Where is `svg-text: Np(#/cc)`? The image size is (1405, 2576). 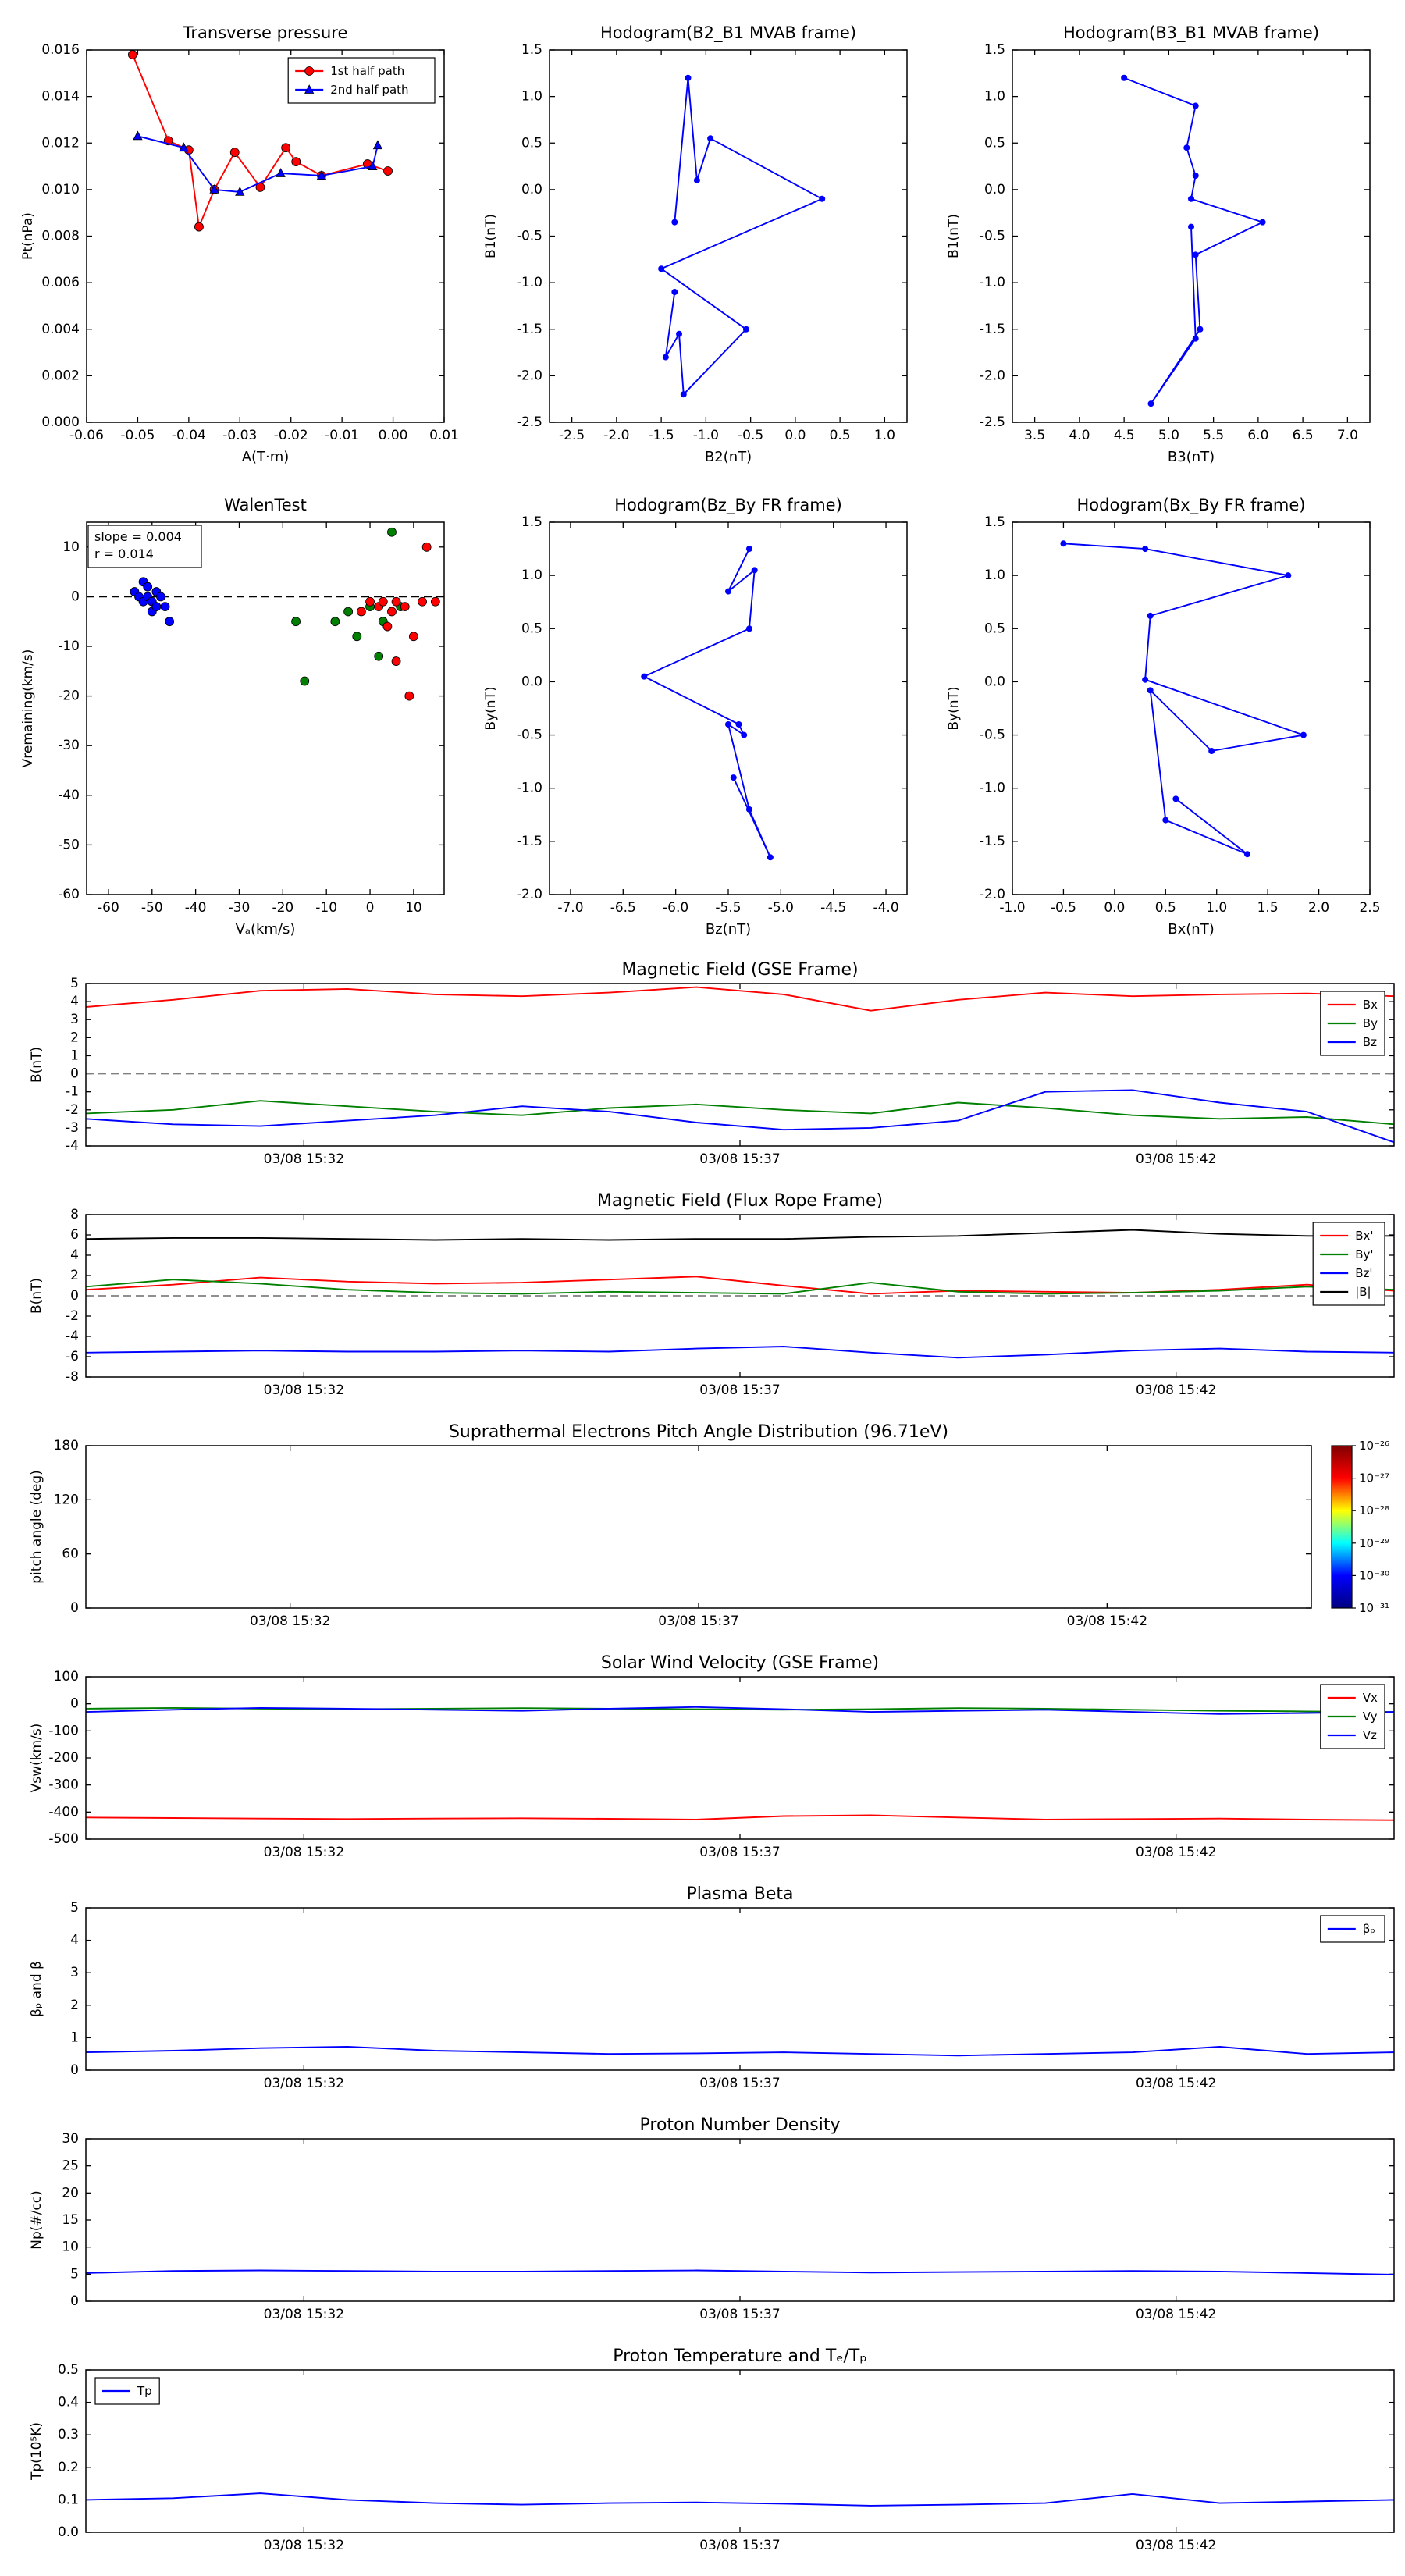 svg-text: Np(#/cc) is located at coordinates (36, 2219).